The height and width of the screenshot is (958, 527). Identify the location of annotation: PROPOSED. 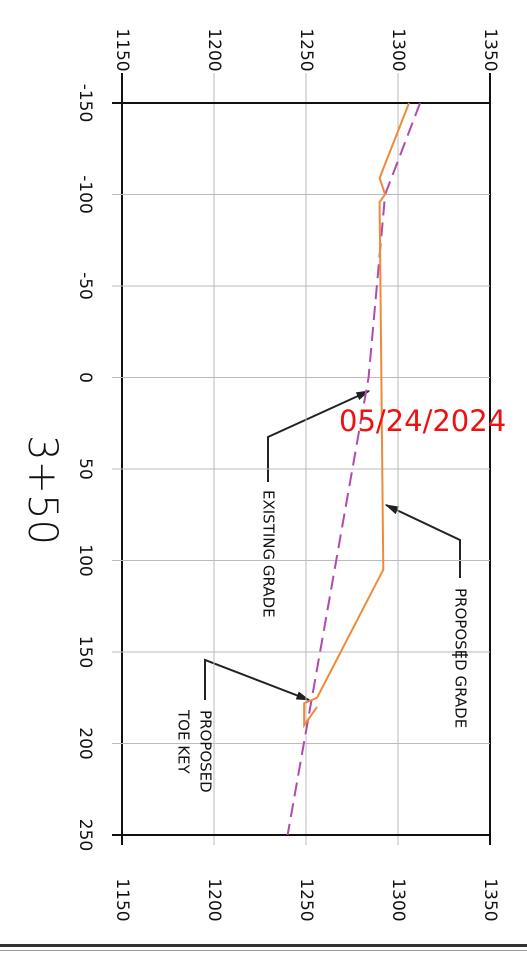
(206, 751).